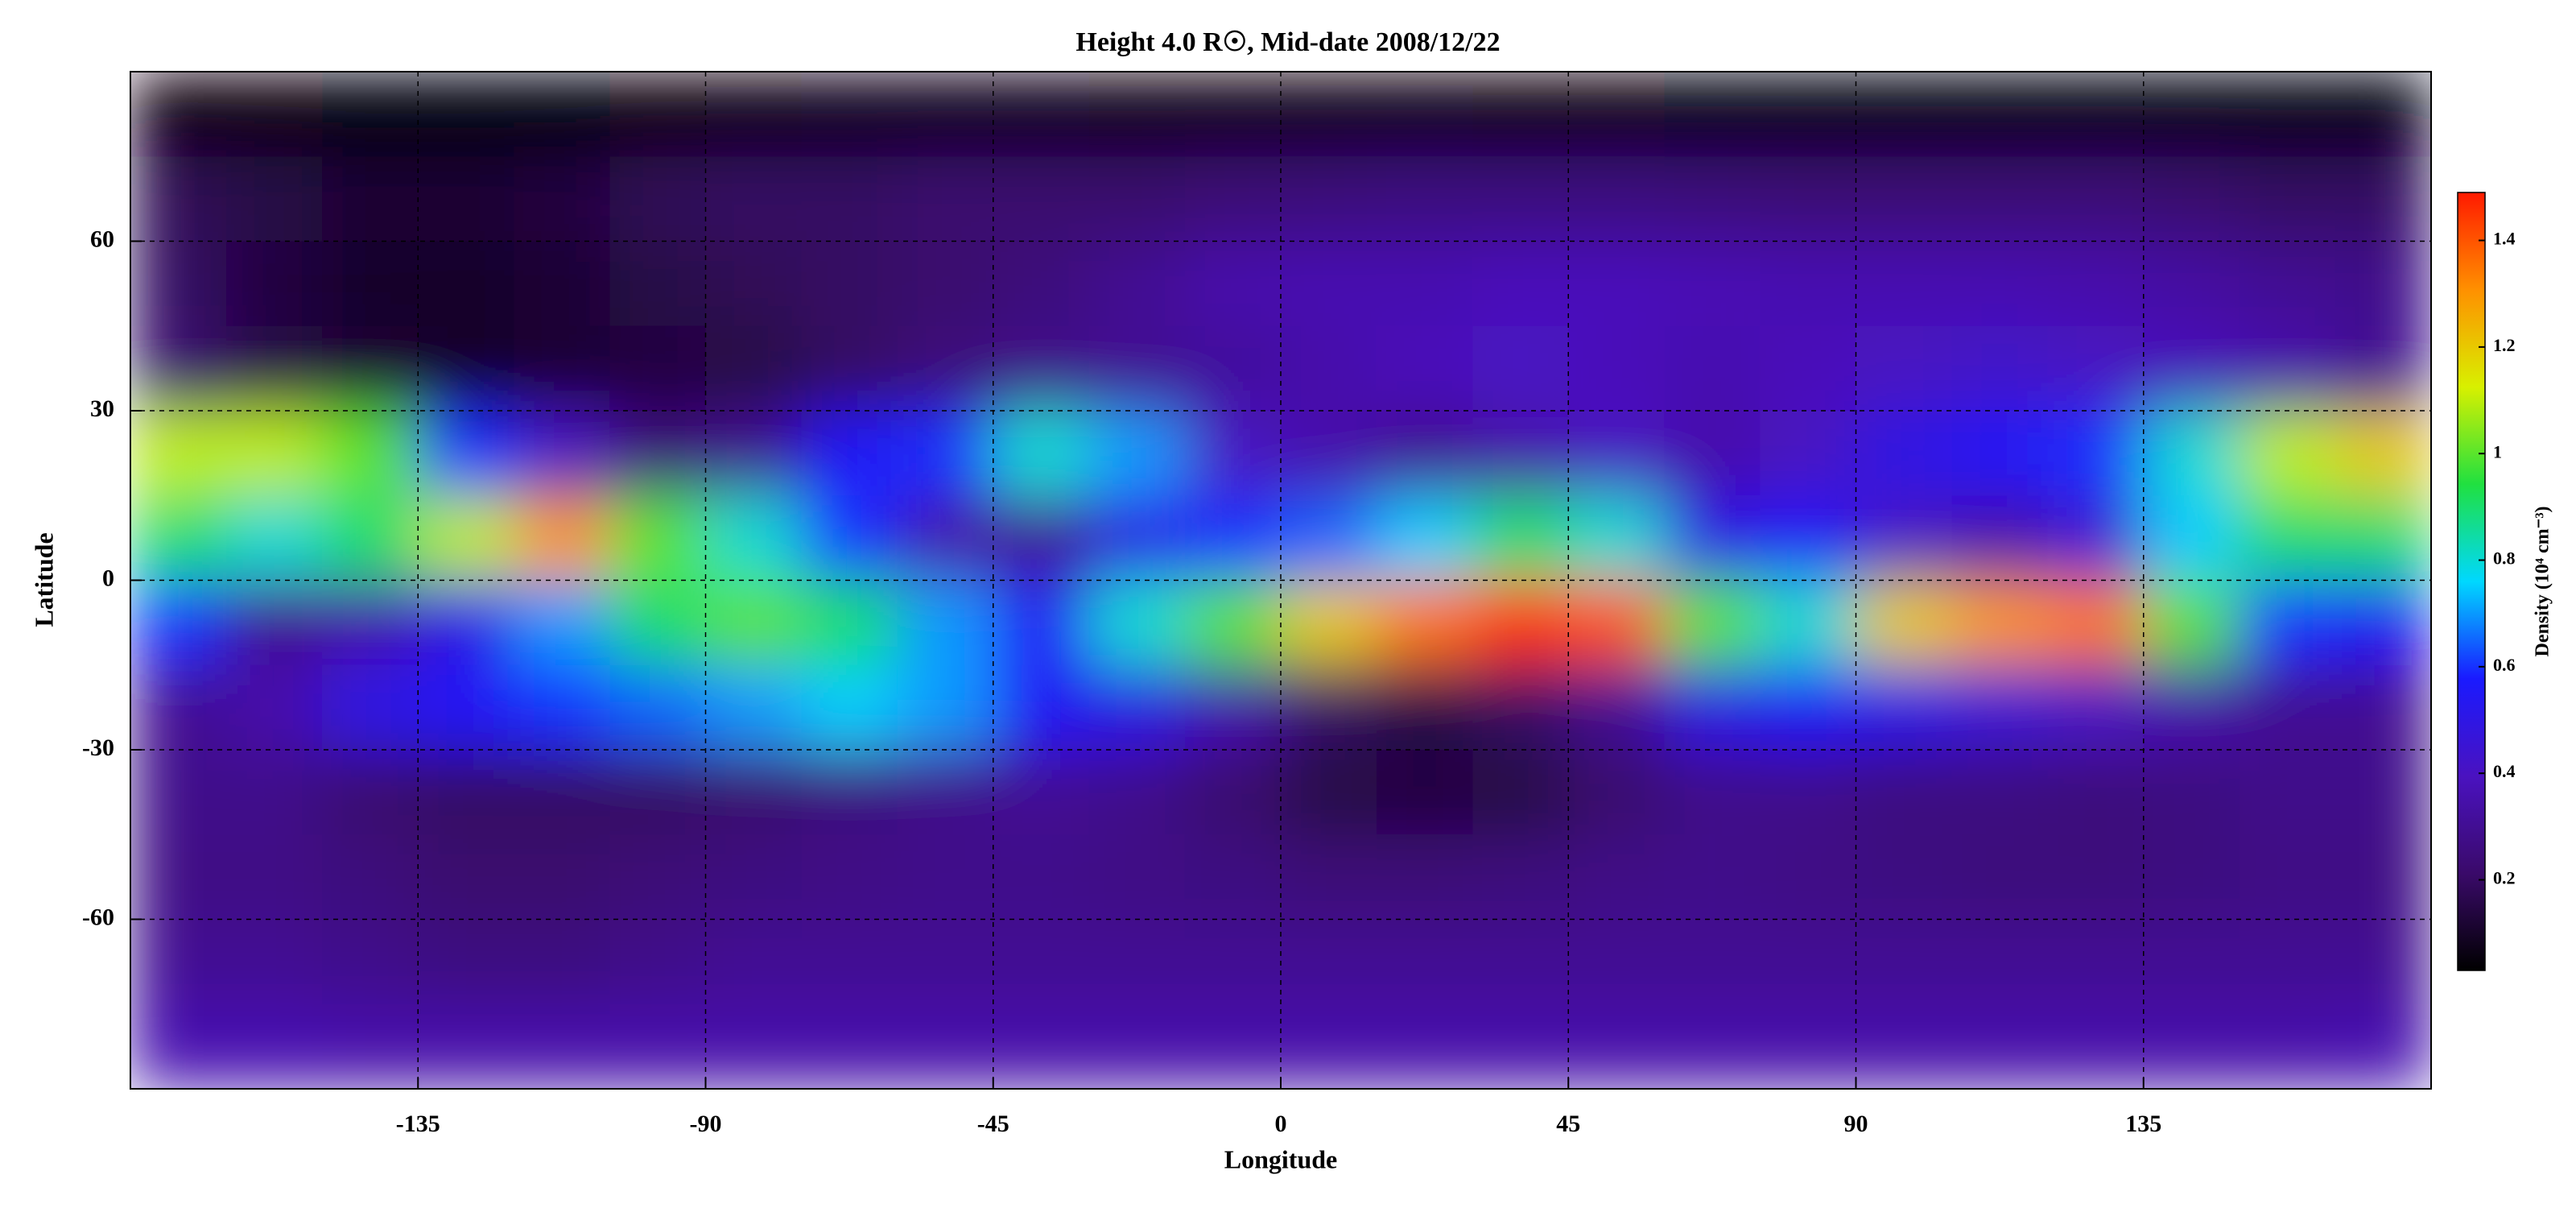  Describe the element at coordinates (706, 1124) in the screenshot. I see `x-tick-label: -90` at that location.